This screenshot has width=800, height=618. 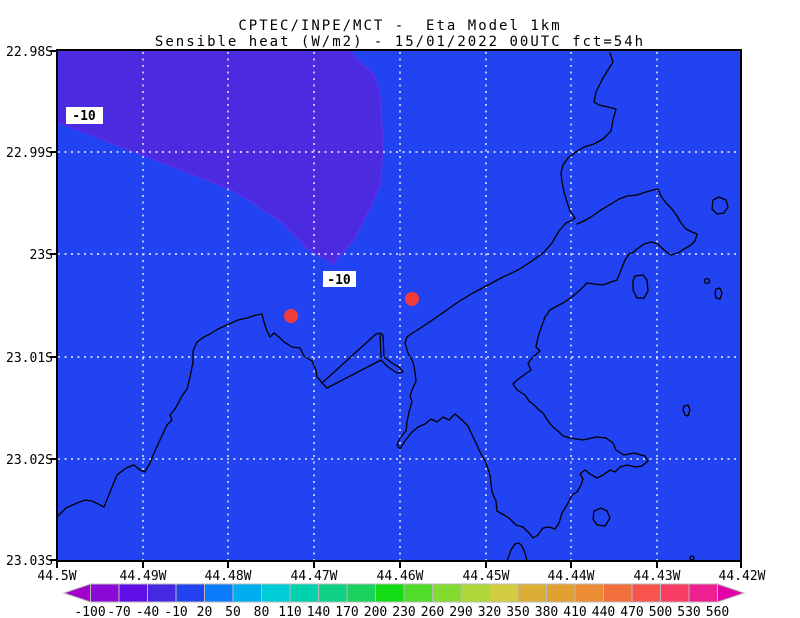 I want to click on colorbar-tick-label: 170, so click(x=346, y=611).